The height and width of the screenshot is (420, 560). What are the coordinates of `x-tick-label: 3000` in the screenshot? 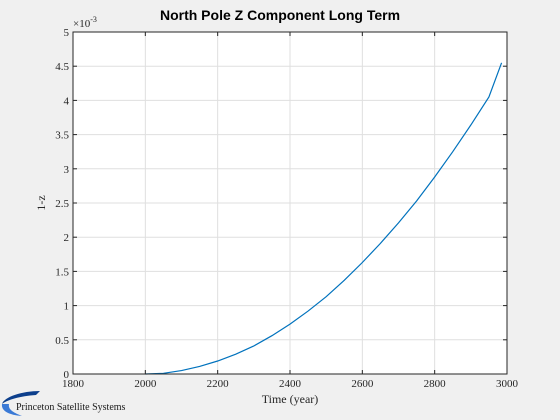 It's located at (507, 384).